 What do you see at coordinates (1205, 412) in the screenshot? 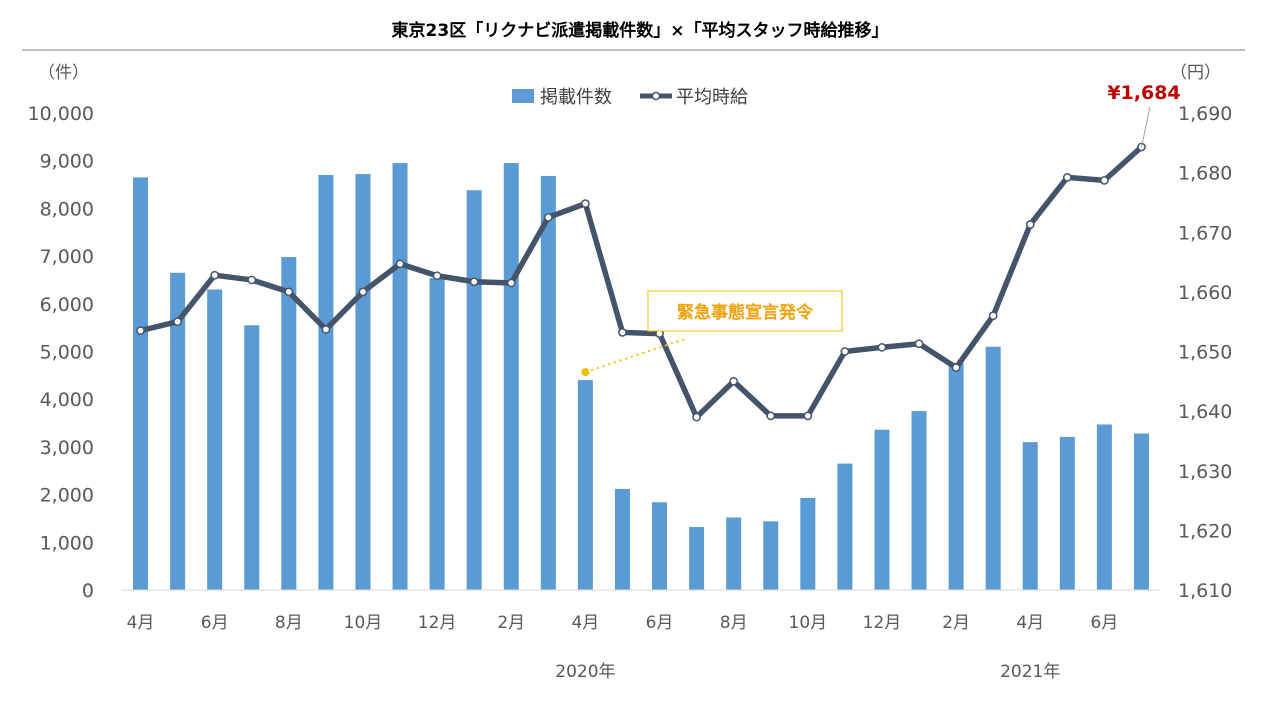
I see `right-axis-tick-label: 1,640` at bounding box center [1205, 412].